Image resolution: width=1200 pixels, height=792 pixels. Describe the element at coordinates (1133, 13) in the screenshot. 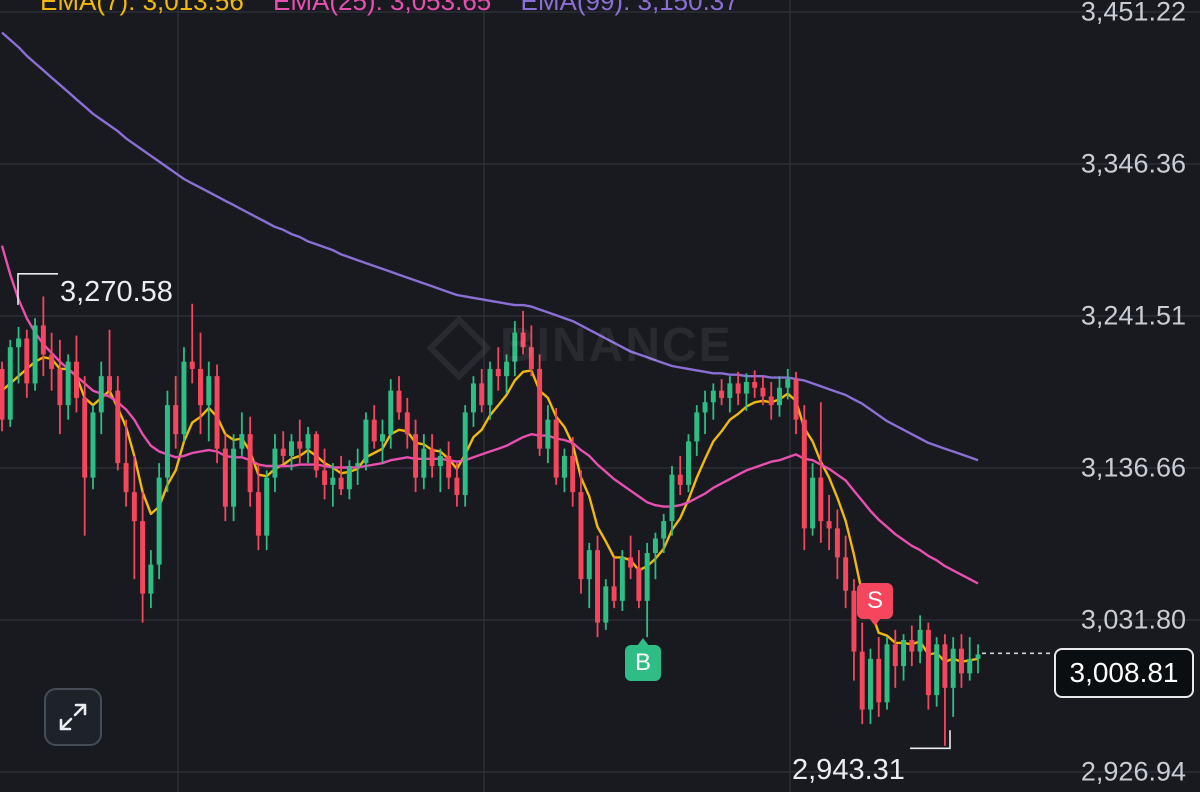

I see `price-axis-tick: 3,451.22` at that location.